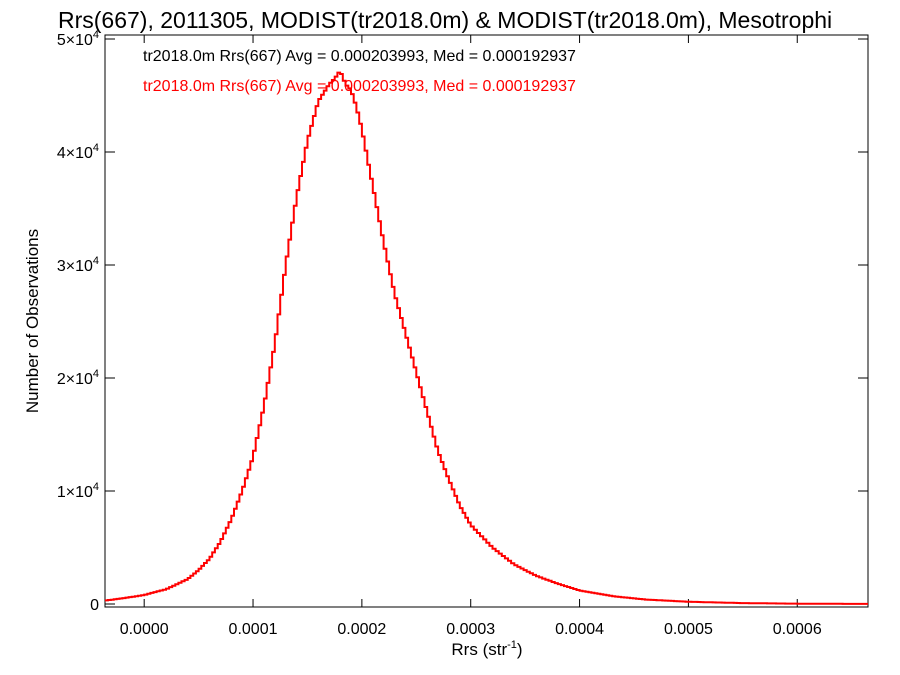 The height and width of the screenshot is (675, 900). What do you see at coordinates (479, 649) in the screenshot?
I see `x-axis-label-main: Rrs (str` at bounding box center [479, 649].